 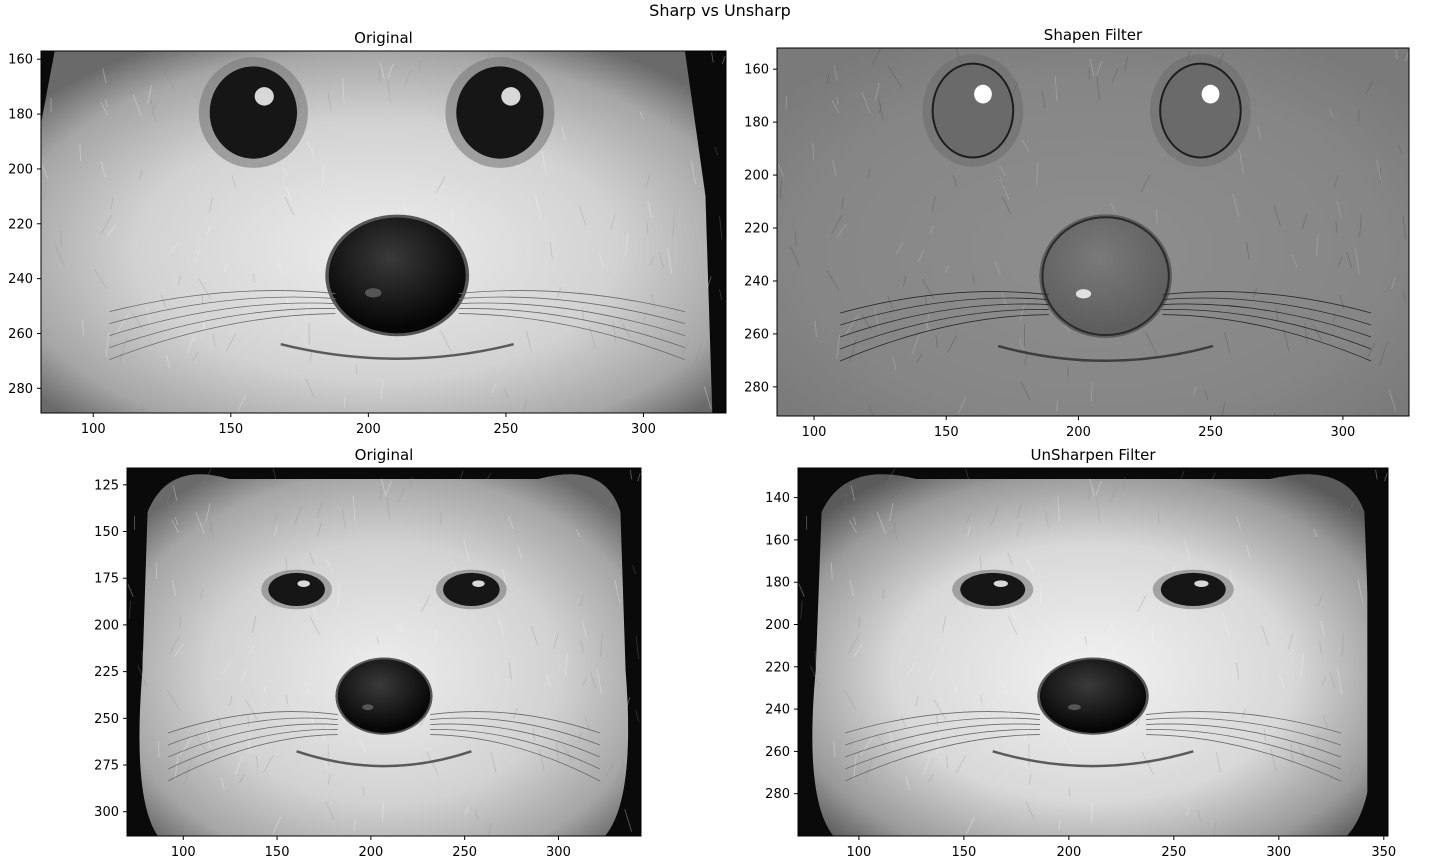 What do you see at coordinates (384, 655) in the screenshot?
I see `dog-head-fur` at bounding box center [384, 655].